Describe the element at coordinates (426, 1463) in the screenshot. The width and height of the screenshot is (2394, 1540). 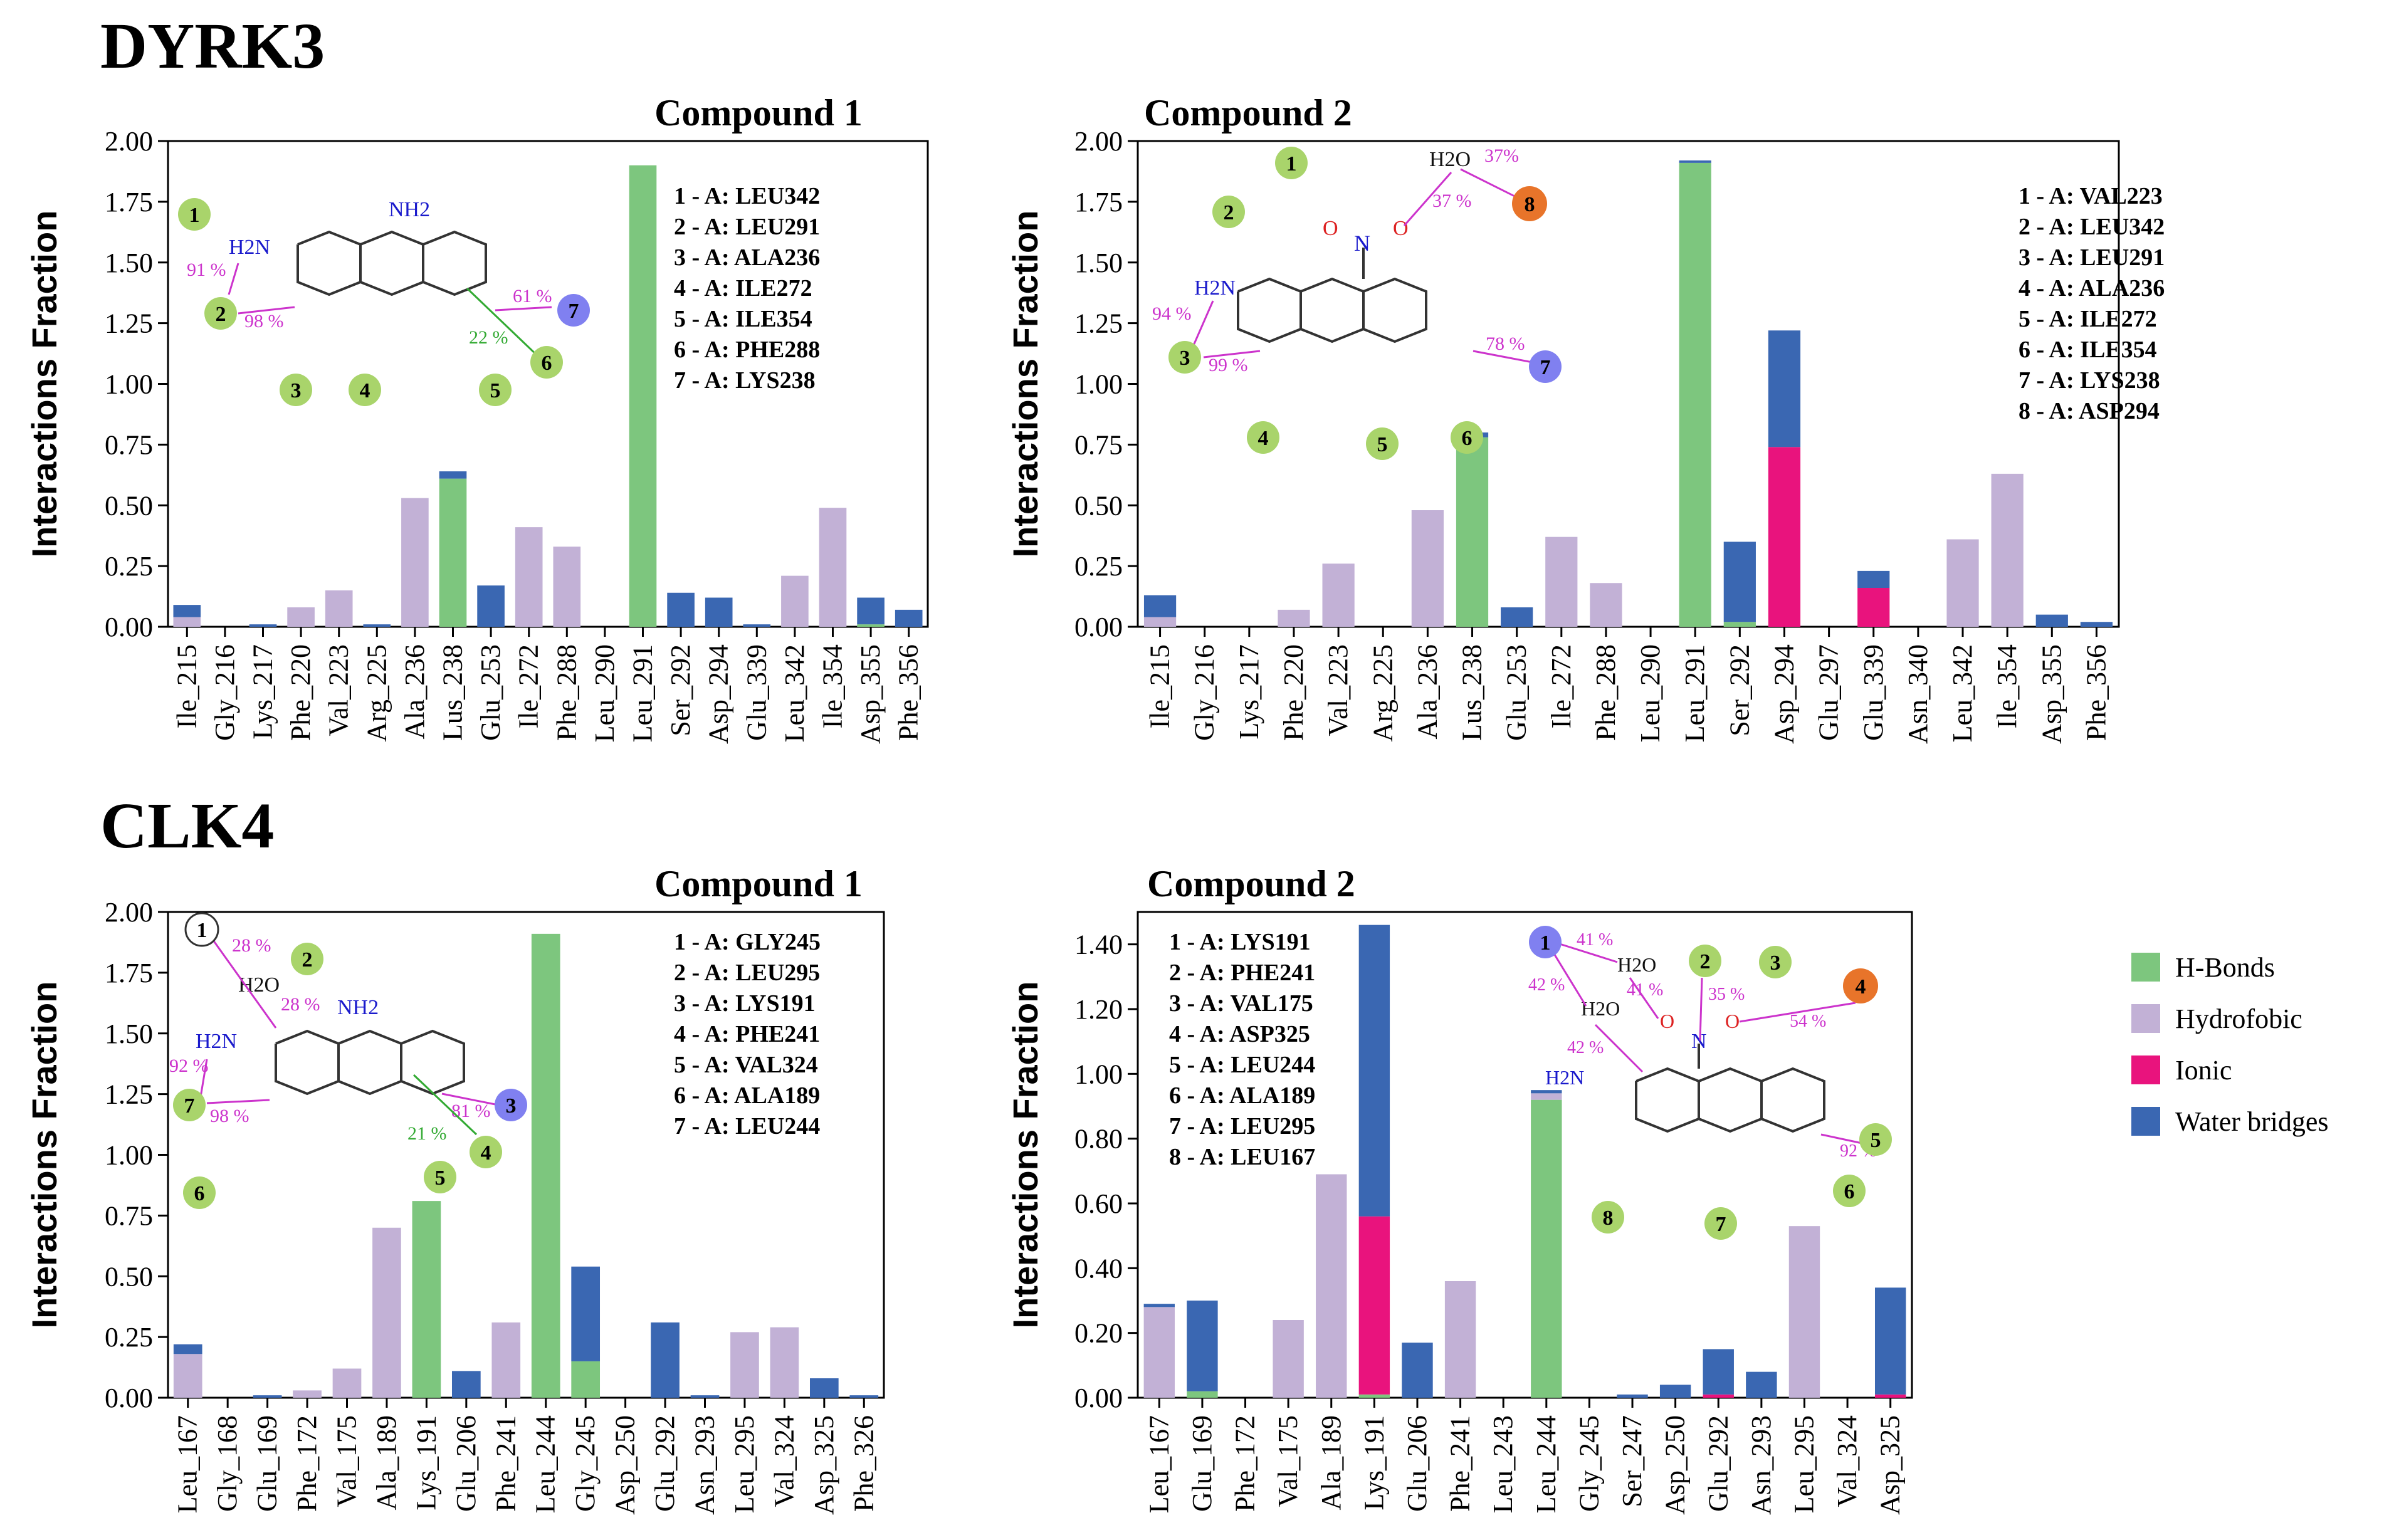
I see `x-tick-label: Lys_191` at that location.